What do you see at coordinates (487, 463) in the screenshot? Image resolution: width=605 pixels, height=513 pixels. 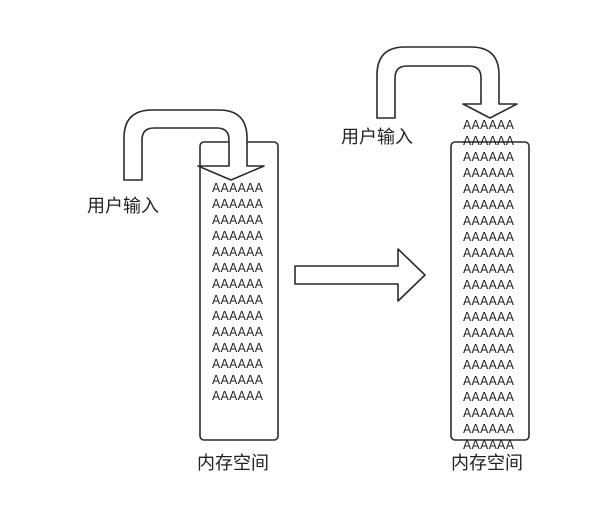 I see `right-memory-label: 内存空间` at bounding box center [487, 463].